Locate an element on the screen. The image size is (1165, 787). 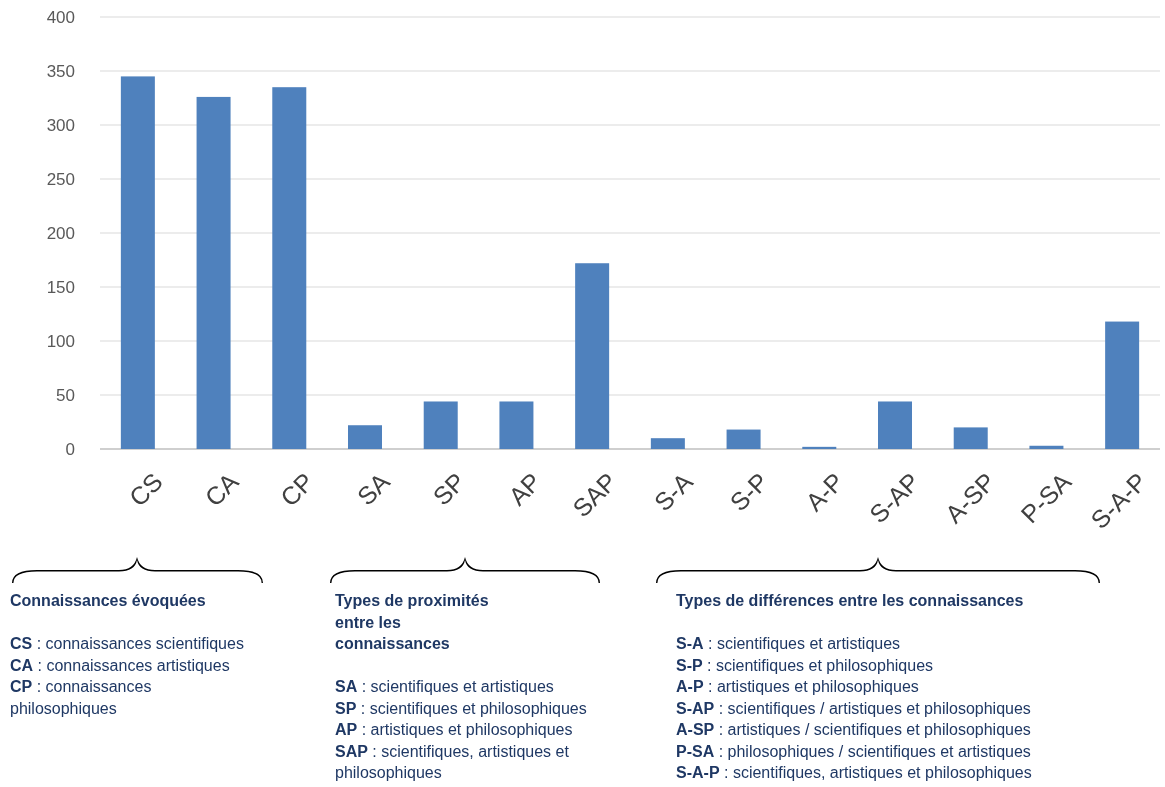
text: P-SA : philosophiques / scientifiques et artistiques is located at coordinates (853, 751).